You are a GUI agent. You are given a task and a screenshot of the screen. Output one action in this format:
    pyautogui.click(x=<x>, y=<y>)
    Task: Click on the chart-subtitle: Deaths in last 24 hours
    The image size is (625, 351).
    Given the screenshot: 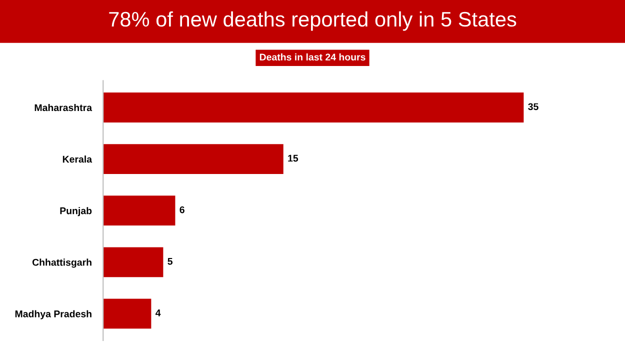 What is the action you would take?
    pyautogui.click(x=313, y=57)
    